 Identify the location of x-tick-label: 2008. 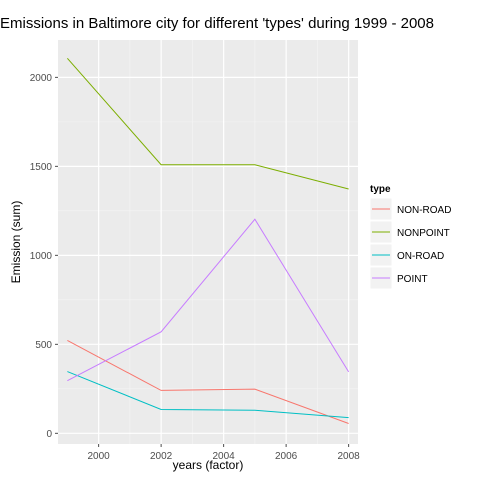
(349, 456).